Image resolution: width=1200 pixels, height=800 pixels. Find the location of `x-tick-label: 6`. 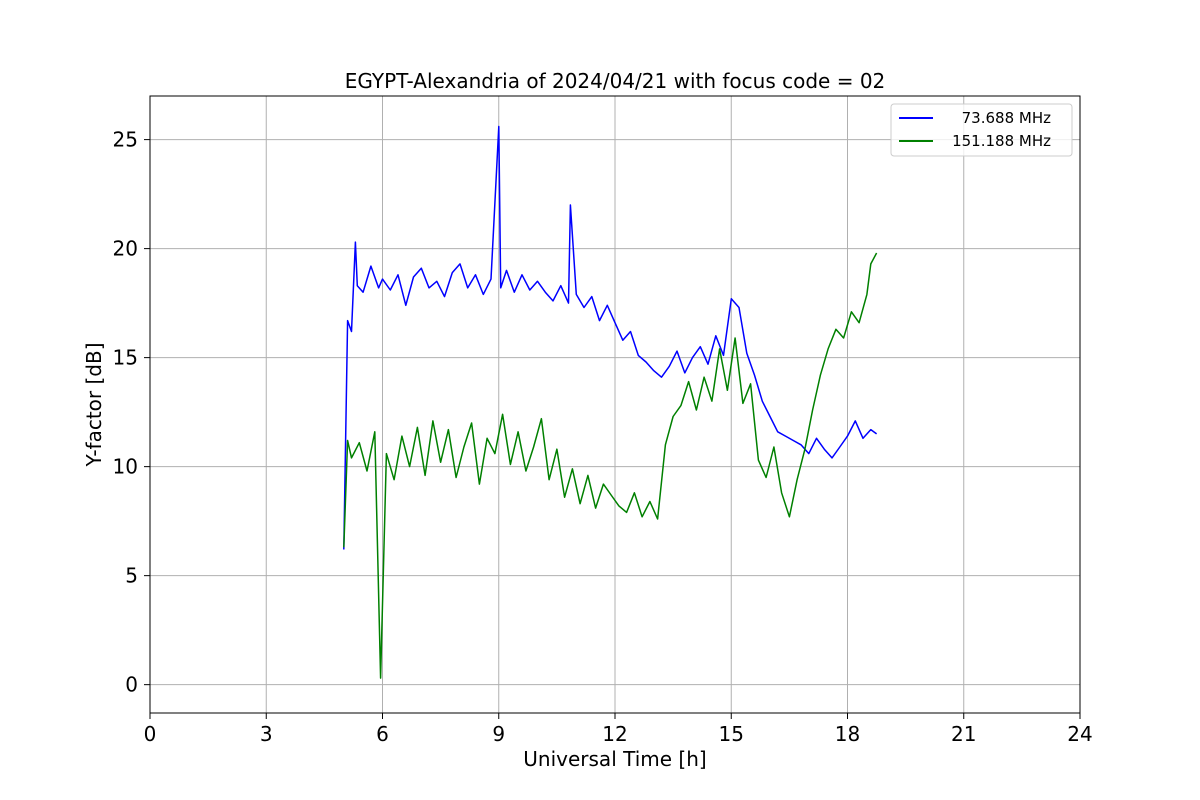

x-tick-label: 6 is located at coordinates (382, 734).